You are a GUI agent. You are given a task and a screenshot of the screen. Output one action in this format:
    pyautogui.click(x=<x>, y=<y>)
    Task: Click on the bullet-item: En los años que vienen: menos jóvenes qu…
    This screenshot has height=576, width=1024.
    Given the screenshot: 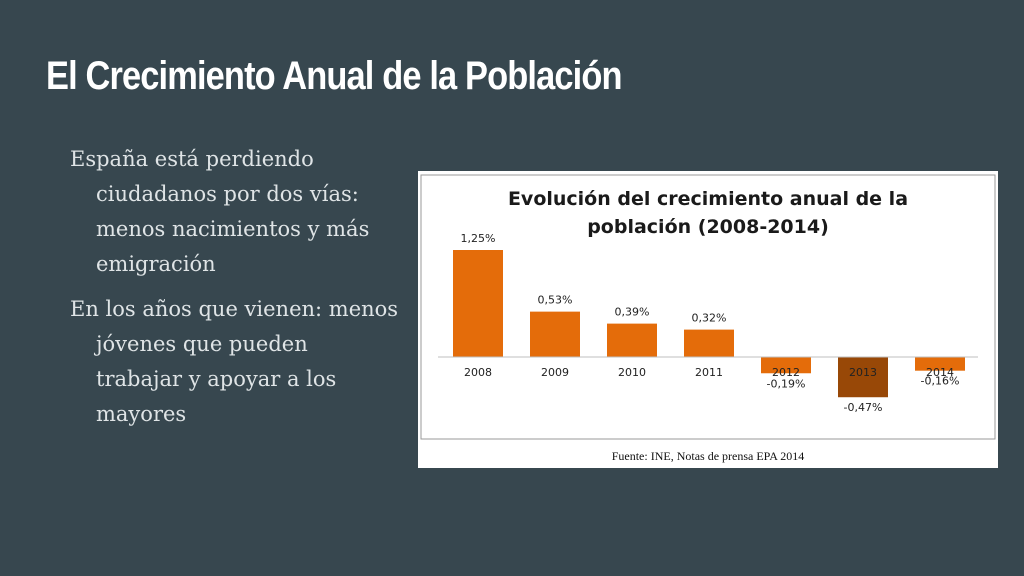 What is the action you would take?
    pyautogui.click(x=234, y=361)
    